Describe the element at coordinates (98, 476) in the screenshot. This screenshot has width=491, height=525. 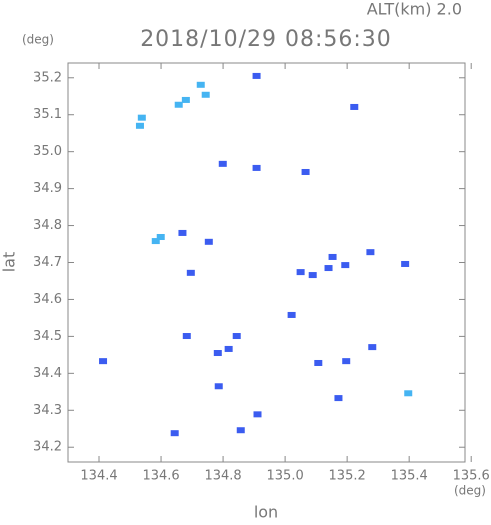
I see `x-tick-label: 134.4` at that location.